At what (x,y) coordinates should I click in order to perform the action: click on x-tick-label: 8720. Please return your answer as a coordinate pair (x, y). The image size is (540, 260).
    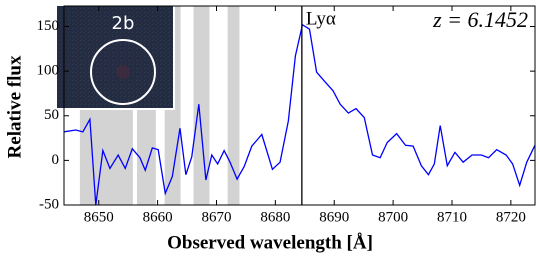
    Looking at the image, I should click on (511, 217).